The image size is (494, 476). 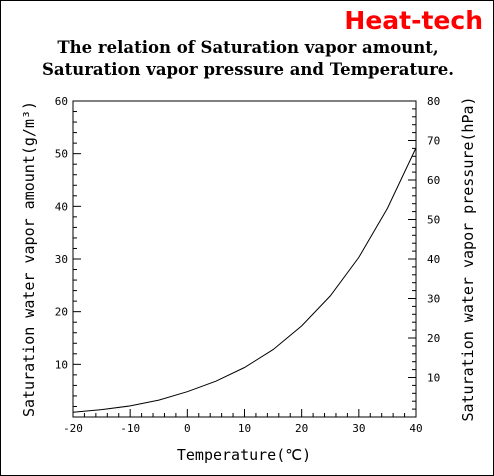 What do you see at coordinates (433, 338) in the screenshot?
I see `right-tick-label: 20` at bounding box center [433, 338].